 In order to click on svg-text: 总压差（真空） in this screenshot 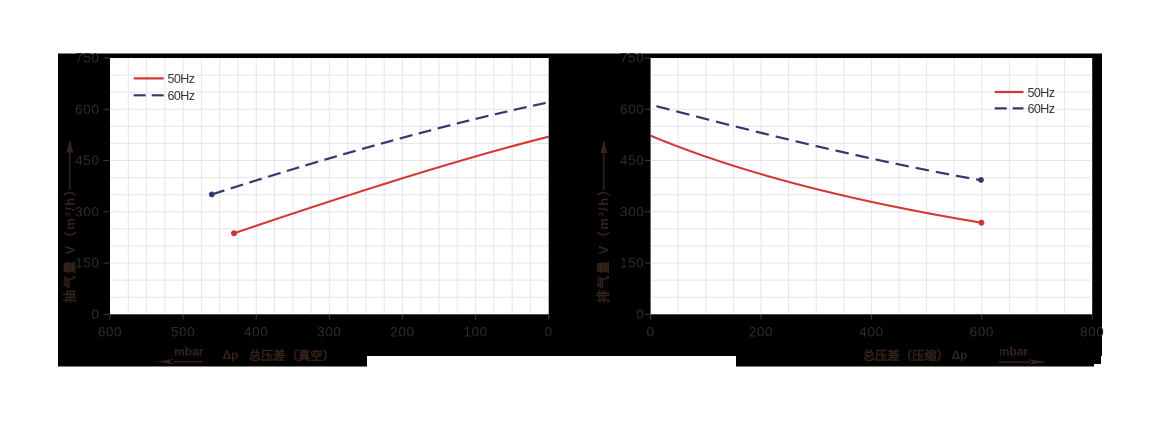, I will do `click(292, 355)`.